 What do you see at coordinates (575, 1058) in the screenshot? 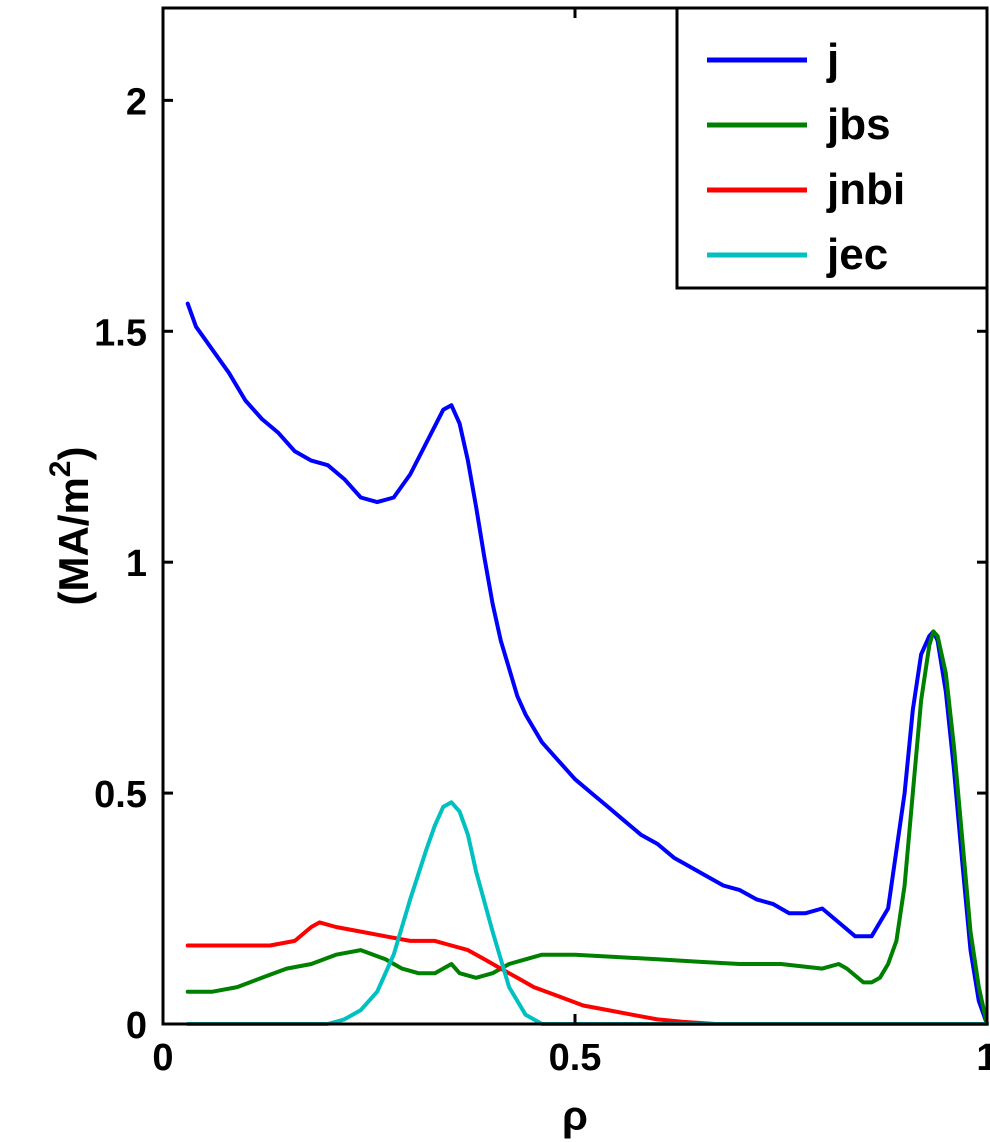
I see `x-tick-label: 0.5` at bounding box center [575, 1058].